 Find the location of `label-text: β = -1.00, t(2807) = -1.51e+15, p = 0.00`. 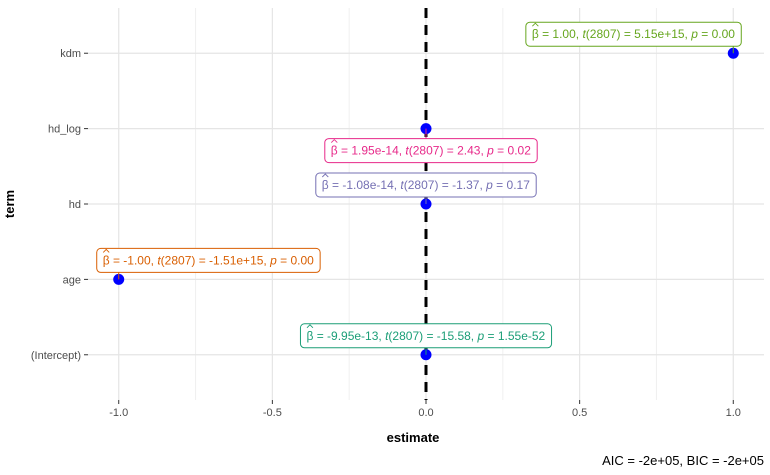

label-text: β = -1.00, t(2807) = -1.51e+15, p = 0.00 is located at coordinates (208, 260).